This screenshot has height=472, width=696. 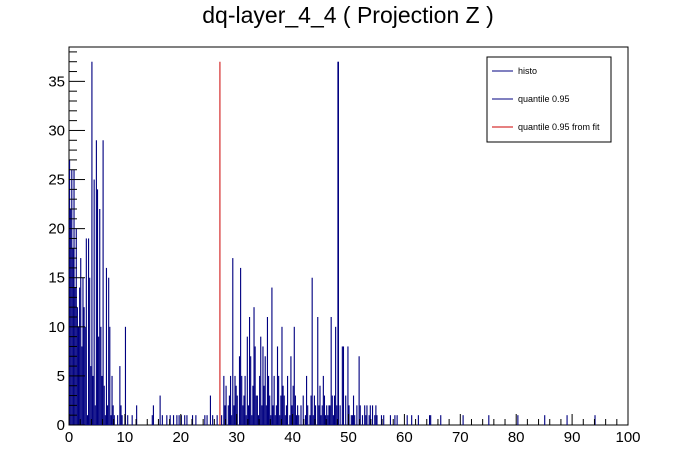 What do you see at coordinates (559, 127) in the screenshot?
I see `legend-label: quantile 0.95 from fit` at bounding box center [559, 127].